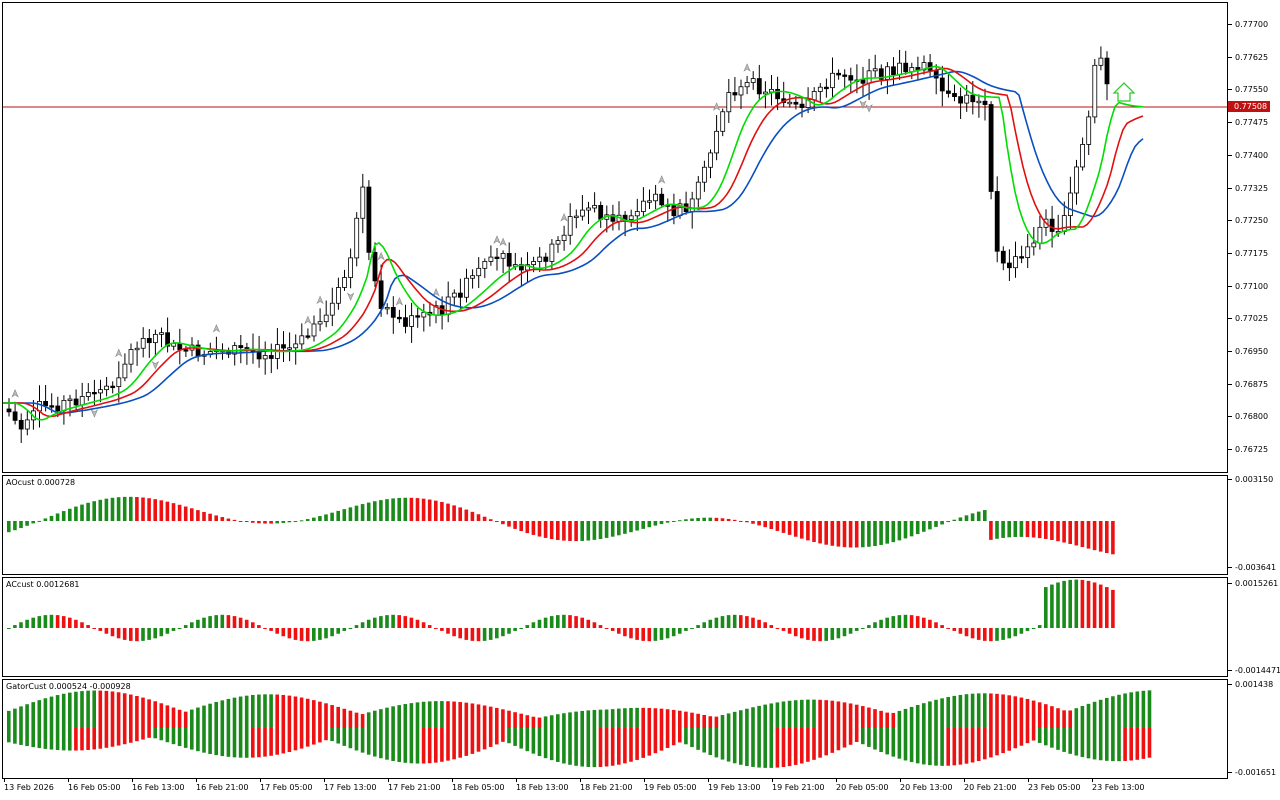 Image resolution: width=1280 pixels, height=800 pixels. What do you see at coordinates (863, 104) in the screenshot?
I see `fractal-down-icon` at bounding box center [863, 104].